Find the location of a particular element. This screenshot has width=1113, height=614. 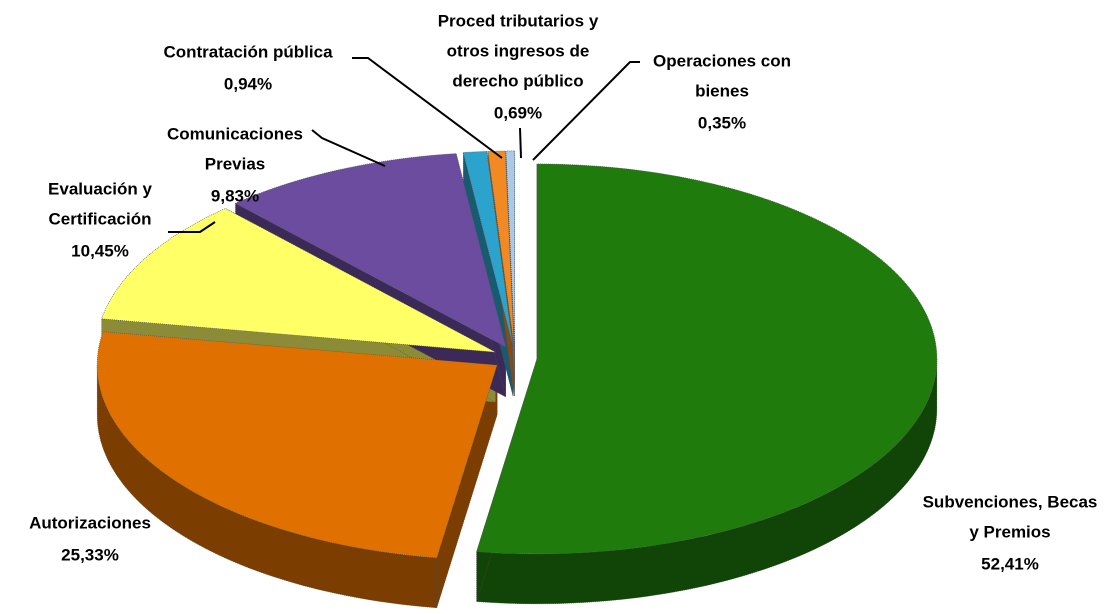

category-label: Previas is located at coordinates (235, 163).